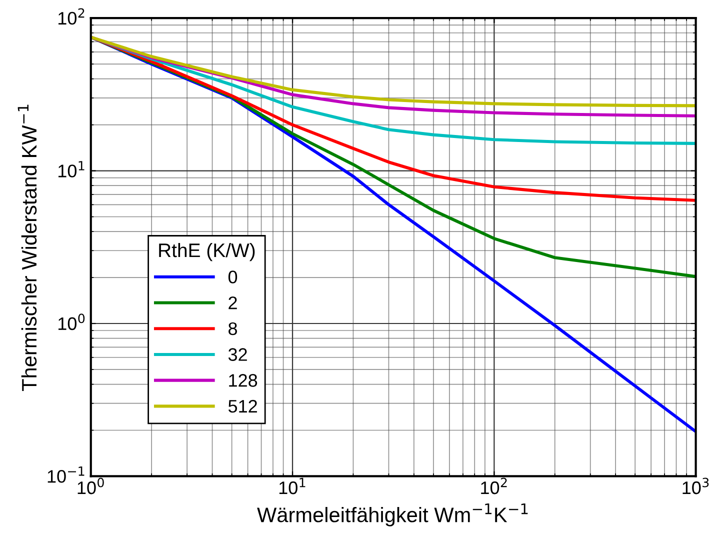 The height and width of the screenshot is (548, 710). I want to click on x-tick-label: 10$^{1}$, so click(292, 486).